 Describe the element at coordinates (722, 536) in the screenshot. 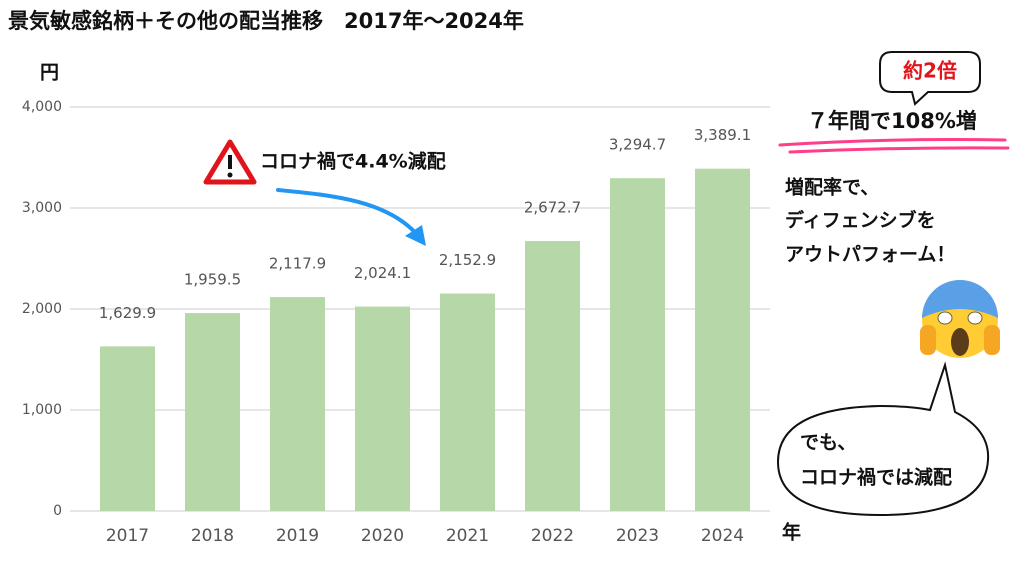

I see `x-tick-label: 2024` at that location.